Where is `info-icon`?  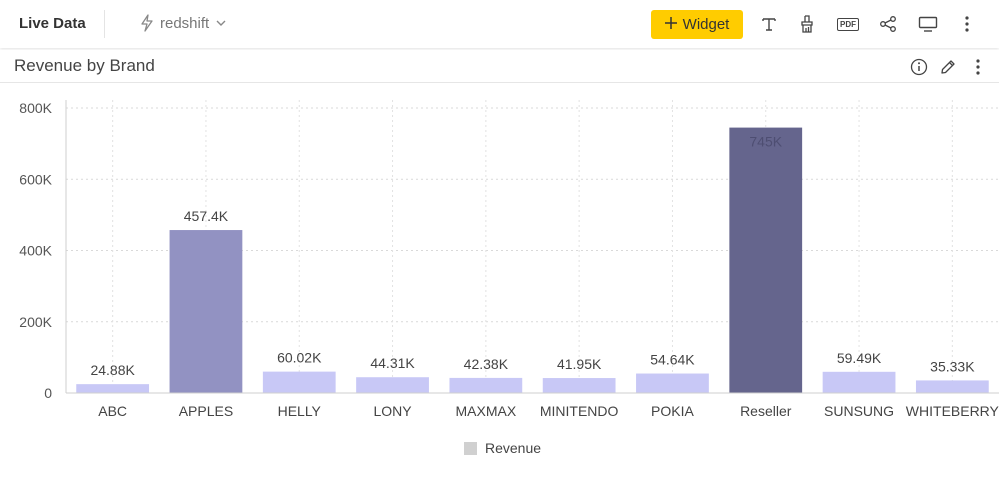 info-icon is located at coordinates (919, 67).